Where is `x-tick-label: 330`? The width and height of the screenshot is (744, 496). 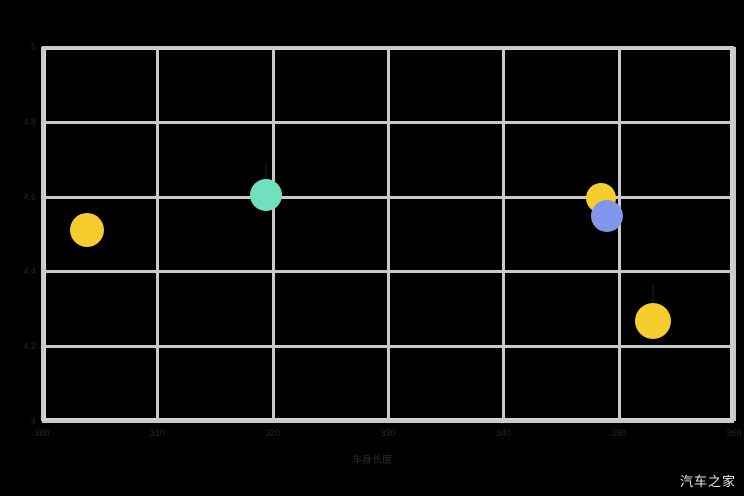
x-tick-label: 330 is located at coordinates (388, 433).